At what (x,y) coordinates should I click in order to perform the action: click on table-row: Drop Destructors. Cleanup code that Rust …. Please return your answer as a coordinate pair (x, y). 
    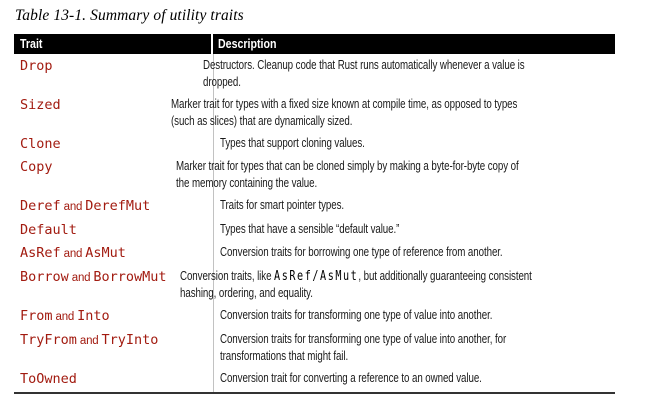
    Looking at the image, I should click on (314, 73).